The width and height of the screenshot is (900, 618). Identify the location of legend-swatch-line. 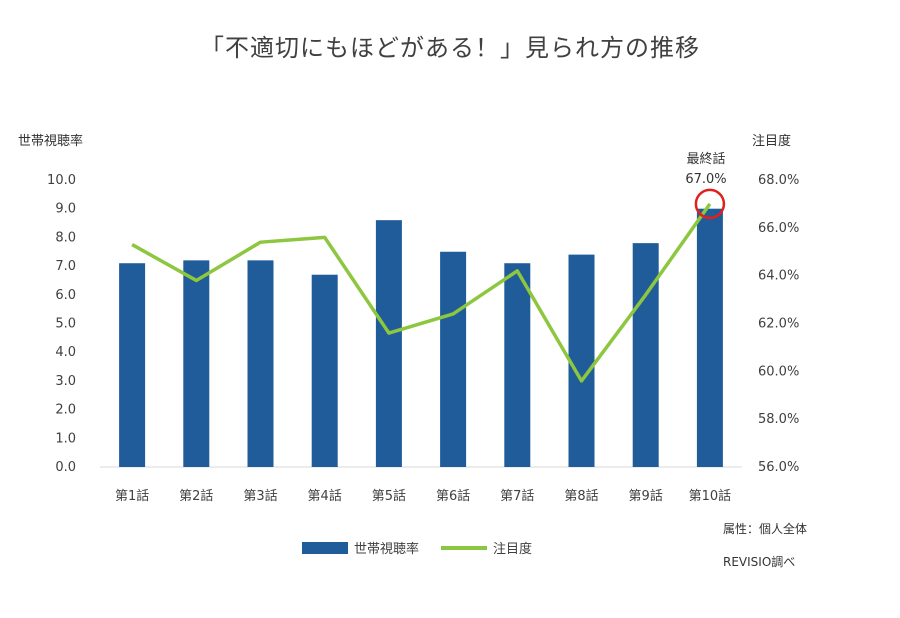
(464, 547).